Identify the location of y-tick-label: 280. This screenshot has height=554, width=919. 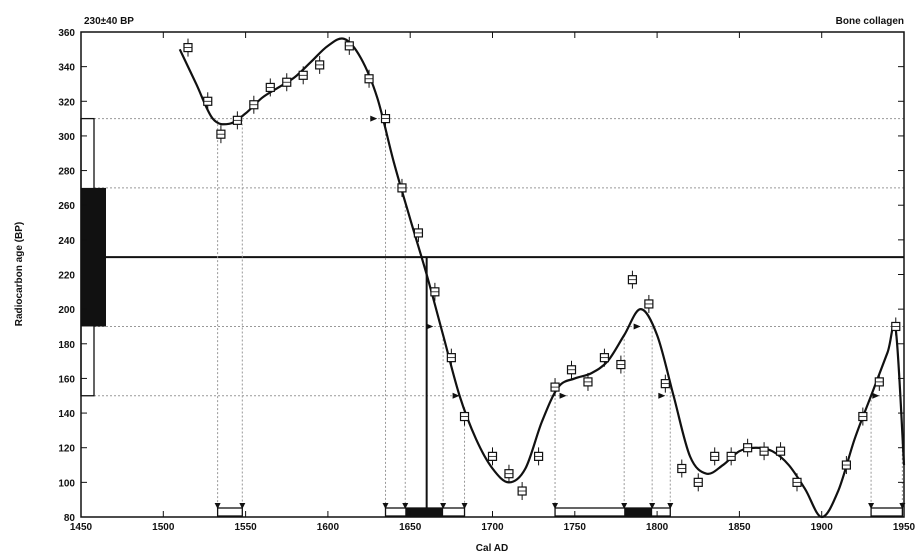
(66, 172).